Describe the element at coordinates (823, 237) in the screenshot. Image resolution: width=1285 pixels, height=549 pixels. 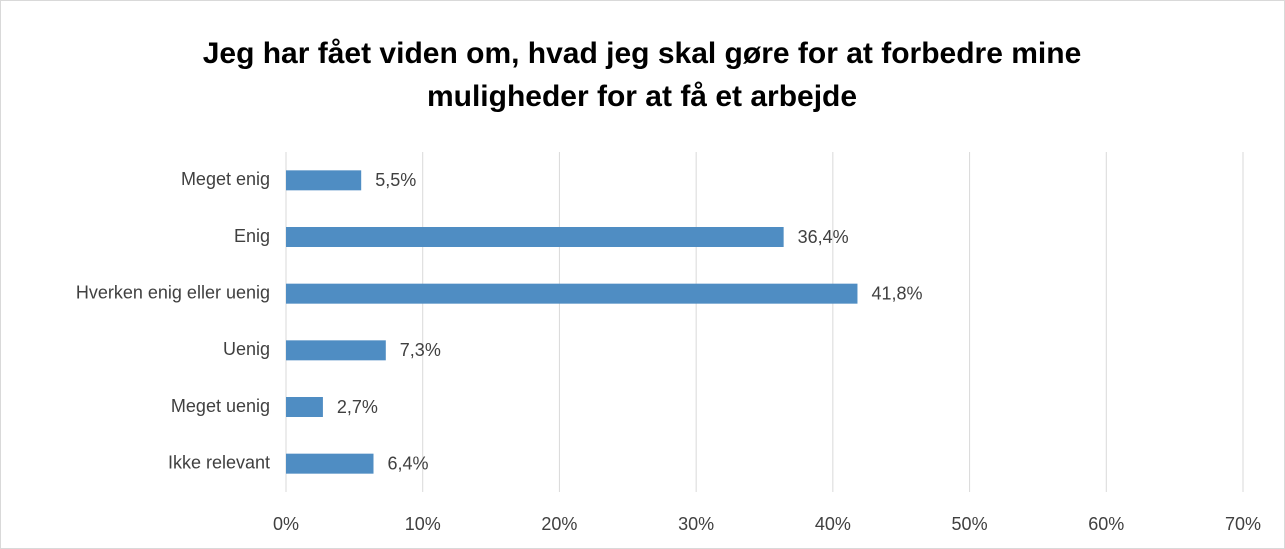
I see `value-label: 36,4%` at that location.